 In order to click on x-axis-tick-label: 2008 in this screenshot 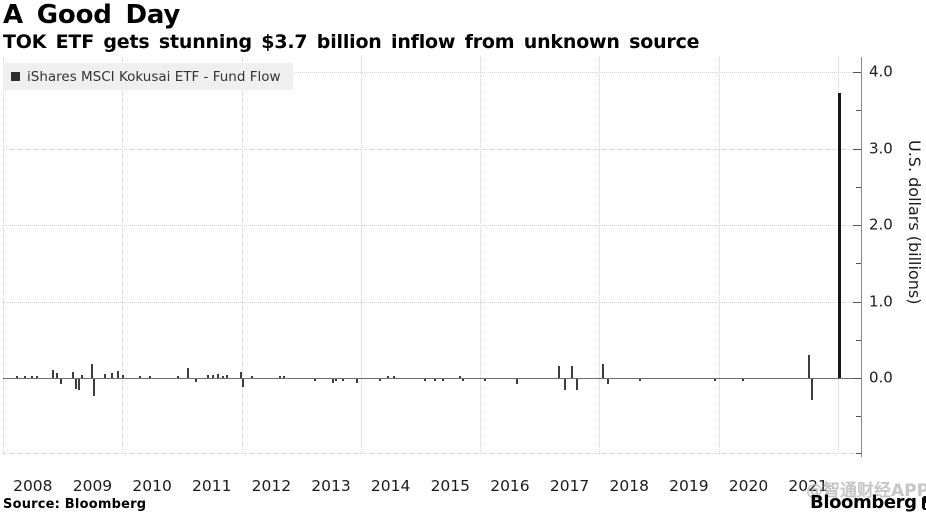, I will do `click(33, 486)`.